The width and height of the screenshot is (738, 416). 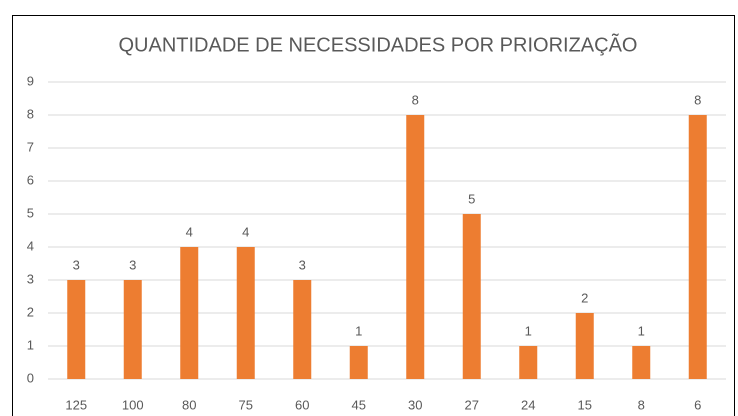 I want to click on x-tick-label: 8, so click(x=641, y=404).